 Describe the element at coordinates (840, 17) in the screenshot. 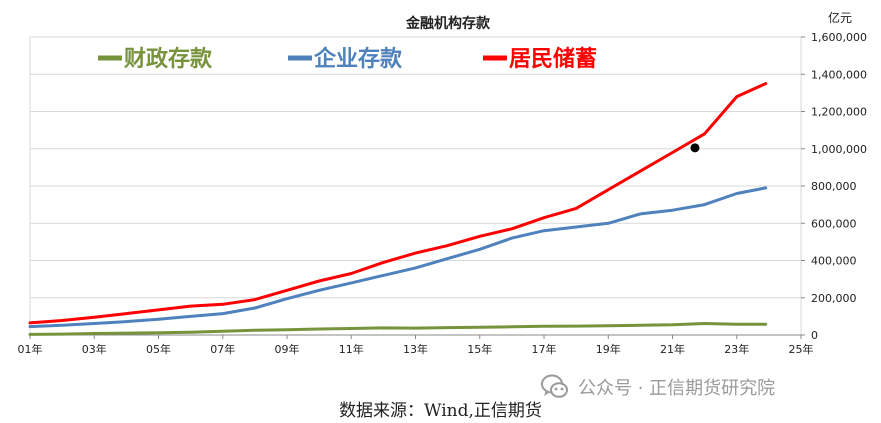

I see `y-unit-label: 亿元` at that location.